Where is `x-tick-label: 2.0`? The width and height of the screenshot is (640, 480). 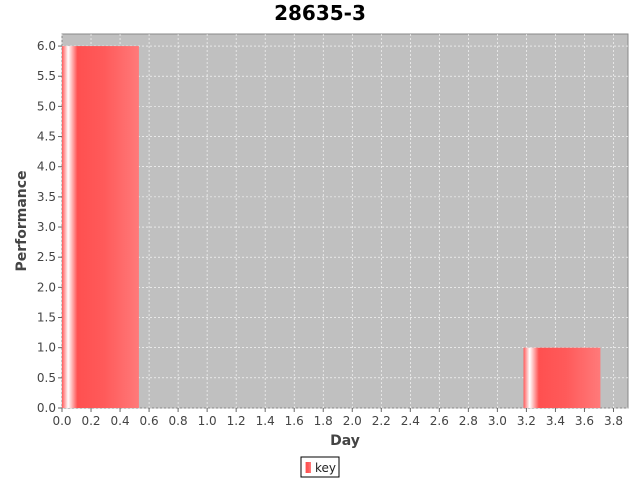
x-tick-label: 2.0 is located at coordinates (352, 421).